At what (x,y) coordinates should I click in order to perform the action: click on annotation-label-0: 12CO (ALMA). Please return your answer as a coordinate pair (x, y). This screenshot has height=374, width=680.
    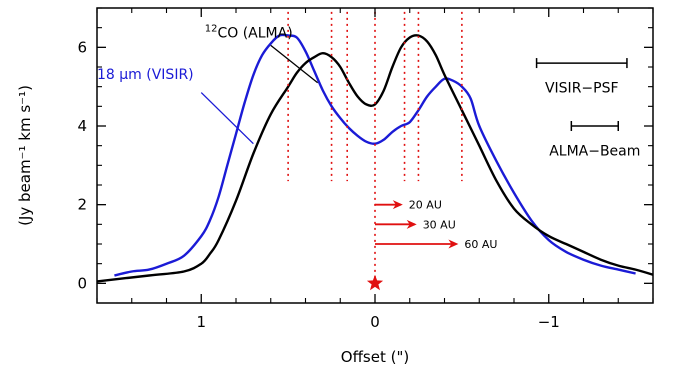
    Looking at the image, I should click on (249, 33).